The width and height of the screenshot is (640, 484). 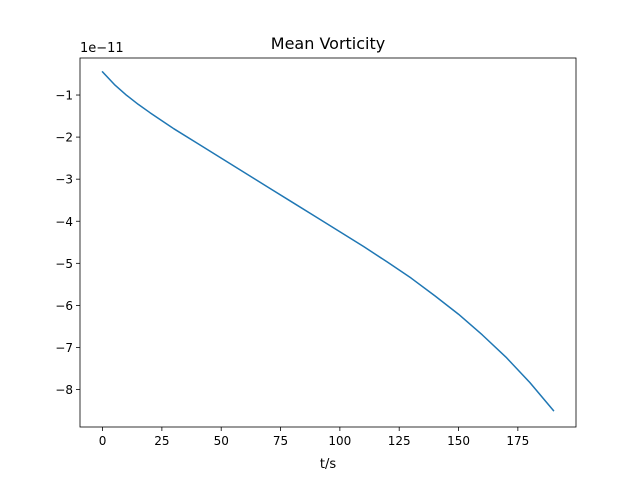 What do you see at coordinates (64, 390) in the screenshot?
I see `y-tick-label: −8` at bounding box center [64, 390].